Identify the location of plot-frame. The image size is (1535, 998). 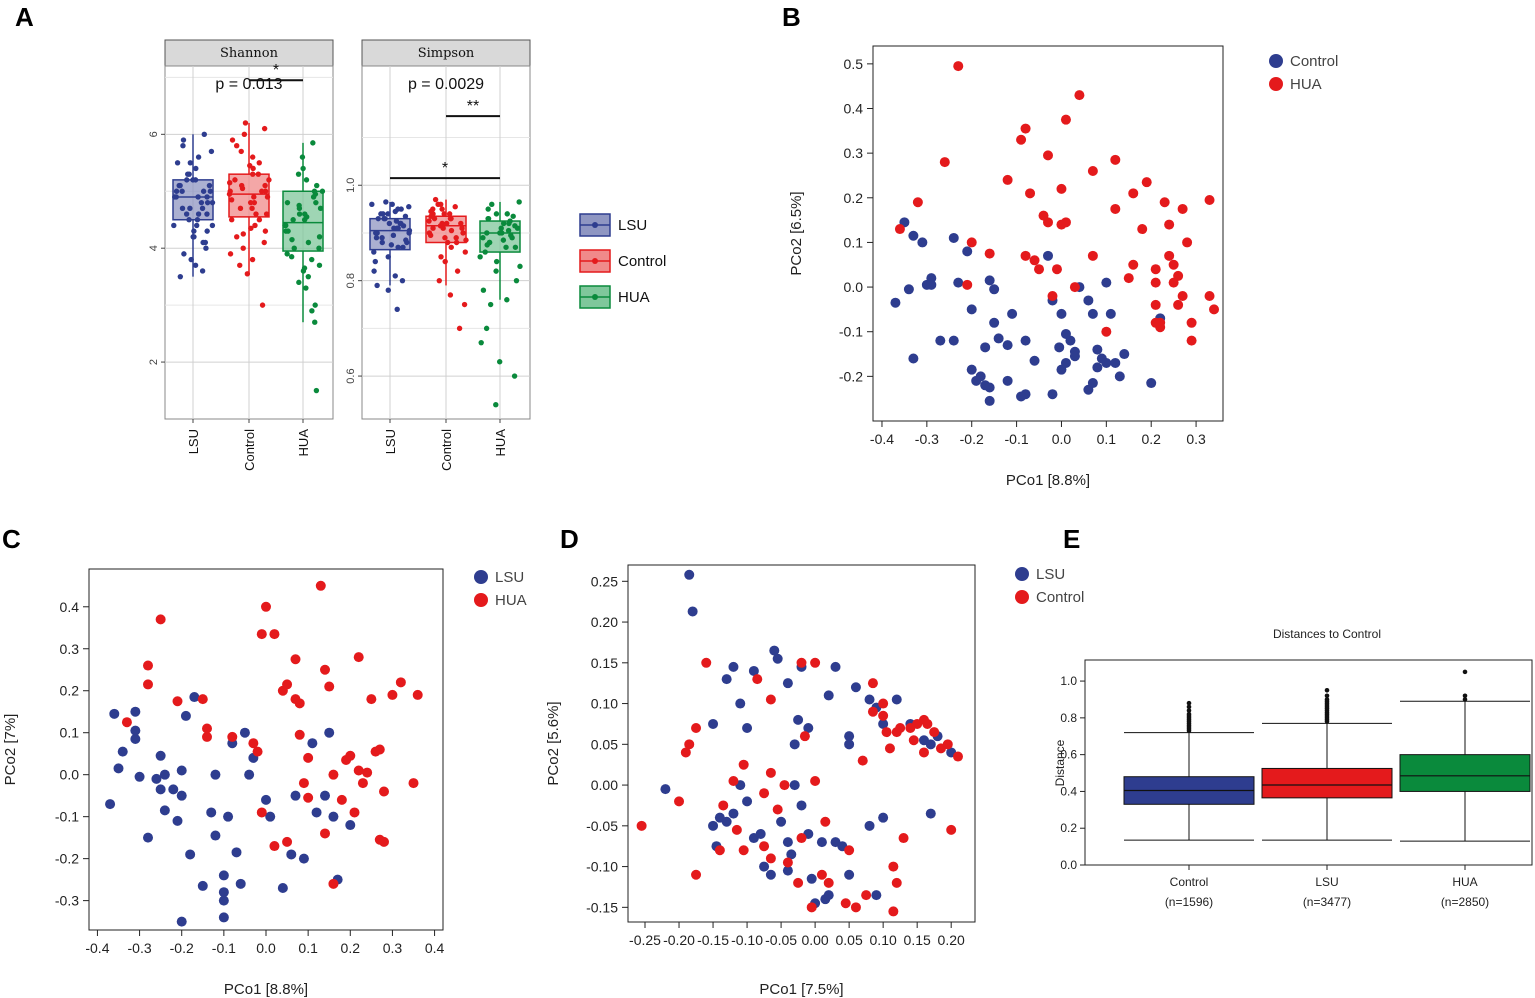
(1308, 762).